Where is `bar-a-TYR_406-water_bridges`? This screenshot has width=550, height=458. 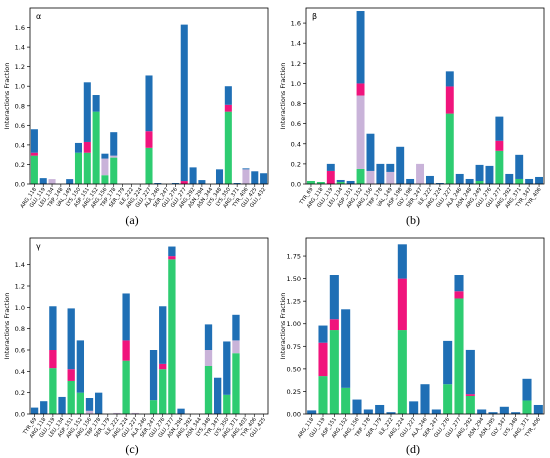 bar-a-TYR_406-water_bridges is located at coordinates (246, 169).